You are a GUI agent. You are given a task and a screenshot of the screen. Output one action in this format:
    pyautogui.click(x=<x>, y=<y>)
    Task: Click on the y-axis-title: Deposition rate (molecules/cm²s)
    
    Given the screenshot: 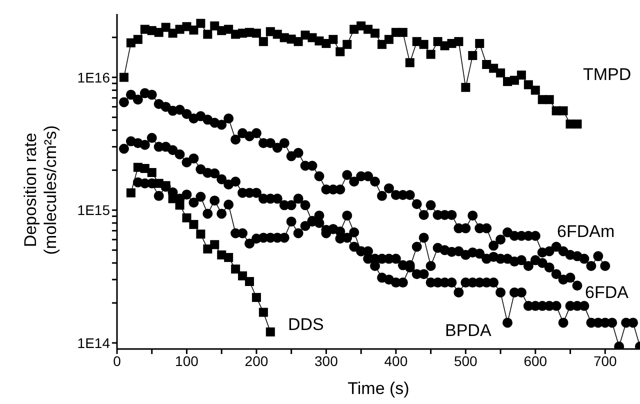 What is the action you would take?
    pyautogui.click(x=40, y=190)
    